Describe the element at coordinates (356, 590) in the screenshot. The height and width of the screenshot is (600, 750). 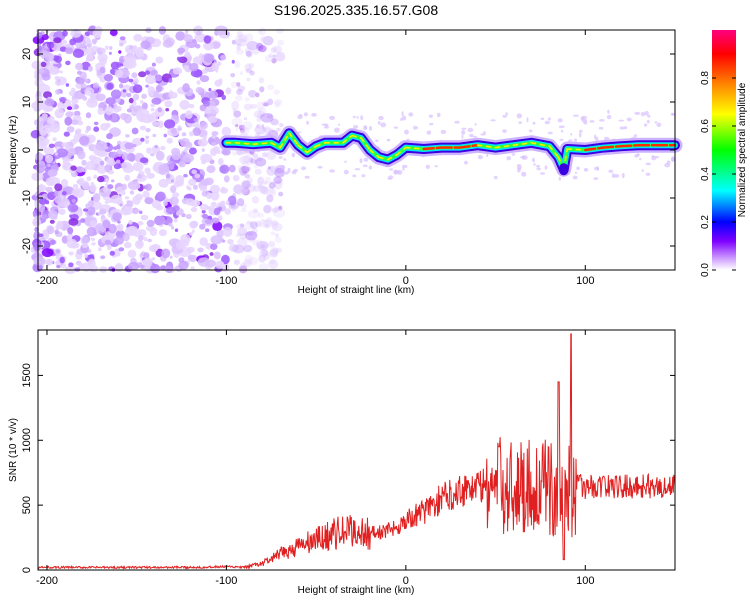
I see `snr-x-label: Height of straight line (km)` at that location.